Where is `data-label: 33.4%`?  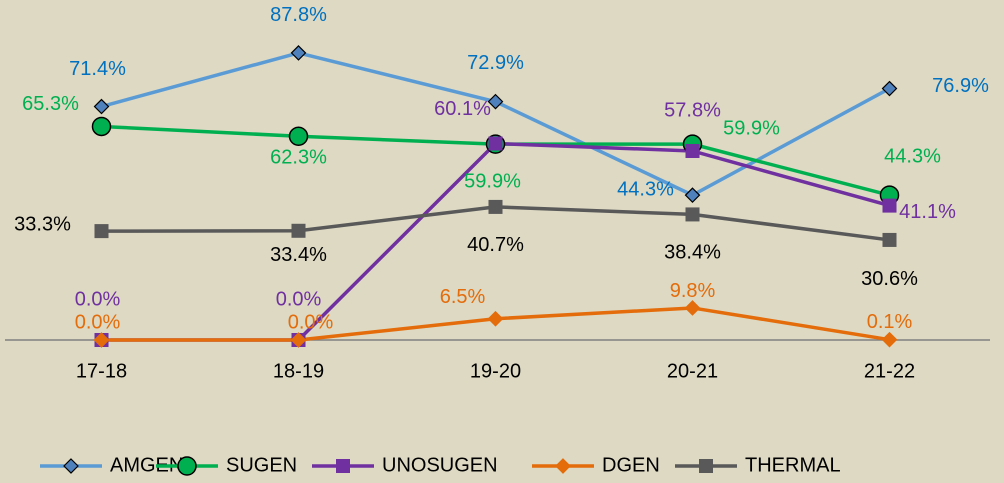
data-label: 33.4% is located at coordinates (298, 255).